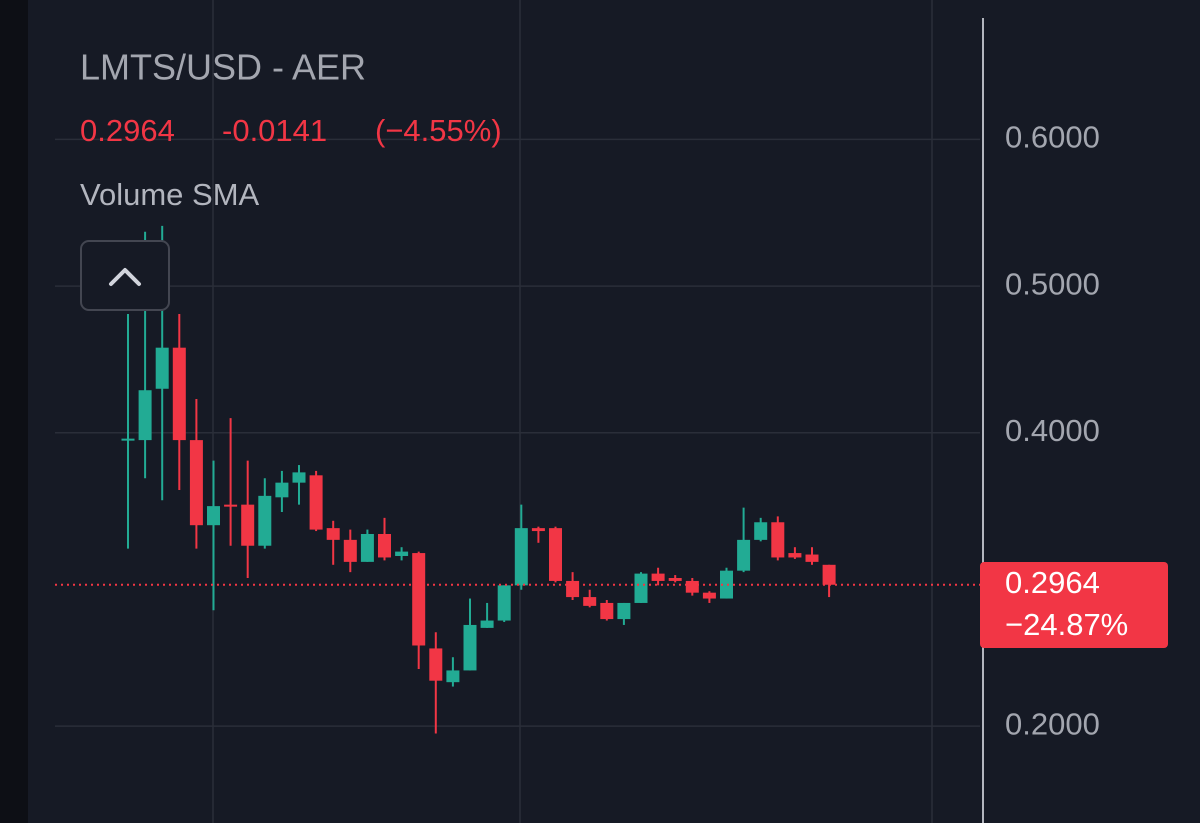 The height and width of the screenshot is (823, 1200). I want to click on collapse-button, so click(125, 275).